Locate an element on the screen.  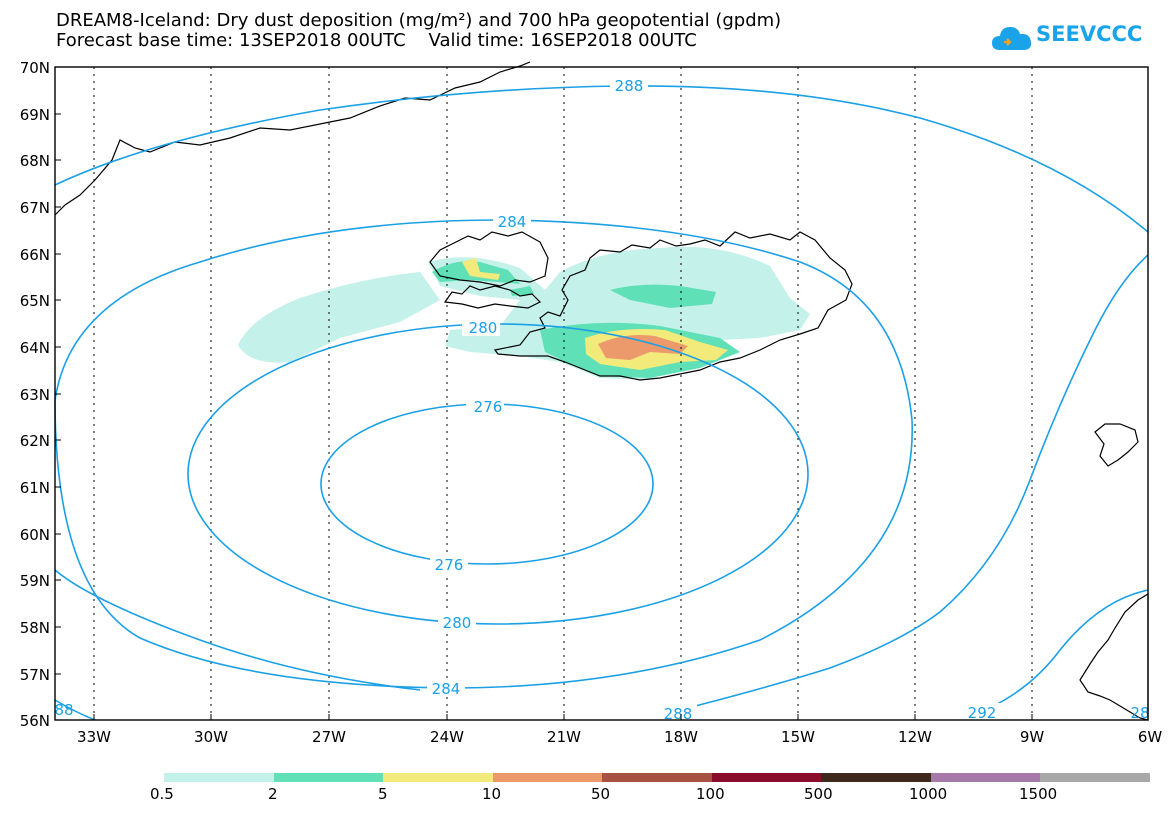
lon-label: 6W is located at coordinates (1150, 737).